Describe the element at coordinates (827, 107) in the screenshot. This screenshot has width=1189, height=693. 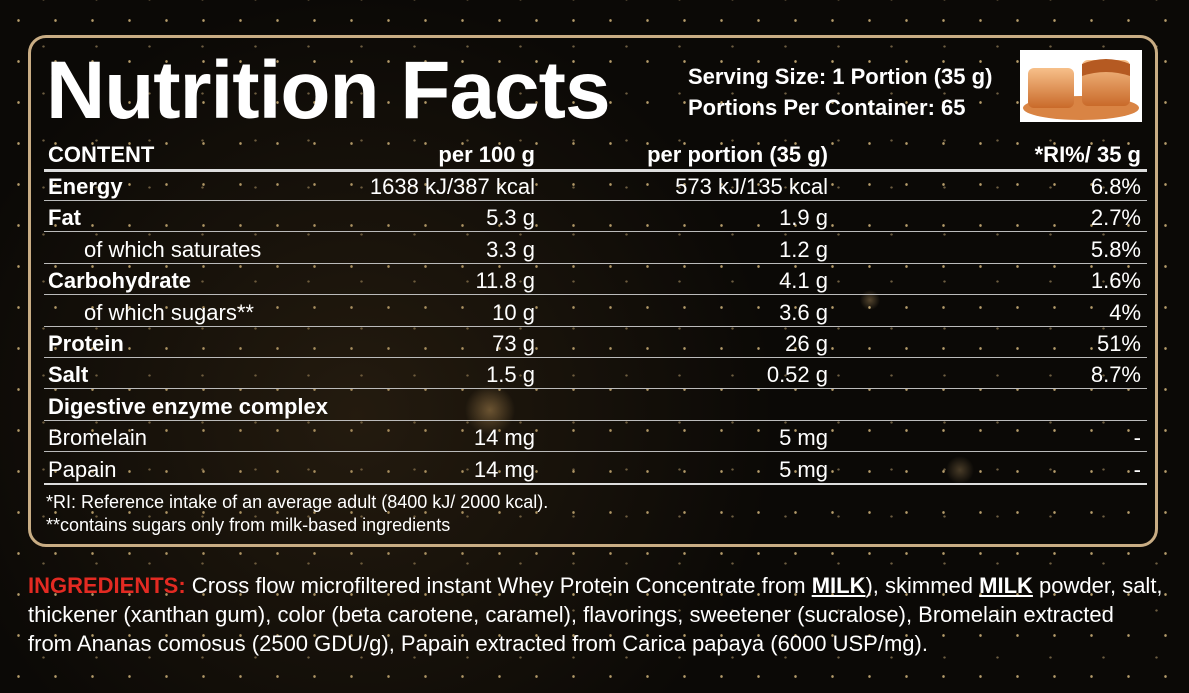
I see `portions: Portions Per Container: 65` at that location.